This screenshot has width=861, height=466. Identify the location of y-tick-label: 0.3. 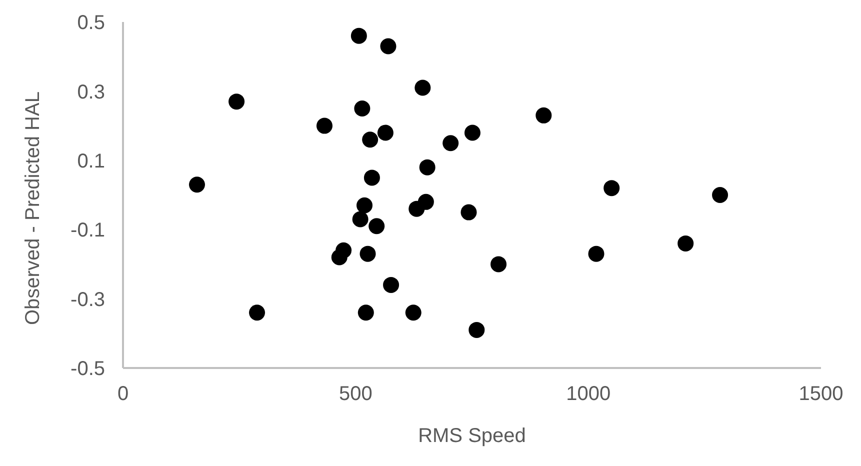
(91, 92).